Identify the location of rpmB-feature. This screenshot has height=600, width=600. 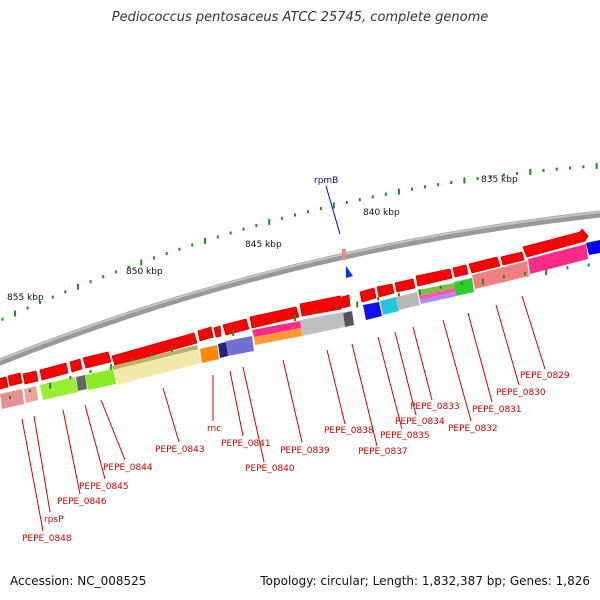
(344, 254).